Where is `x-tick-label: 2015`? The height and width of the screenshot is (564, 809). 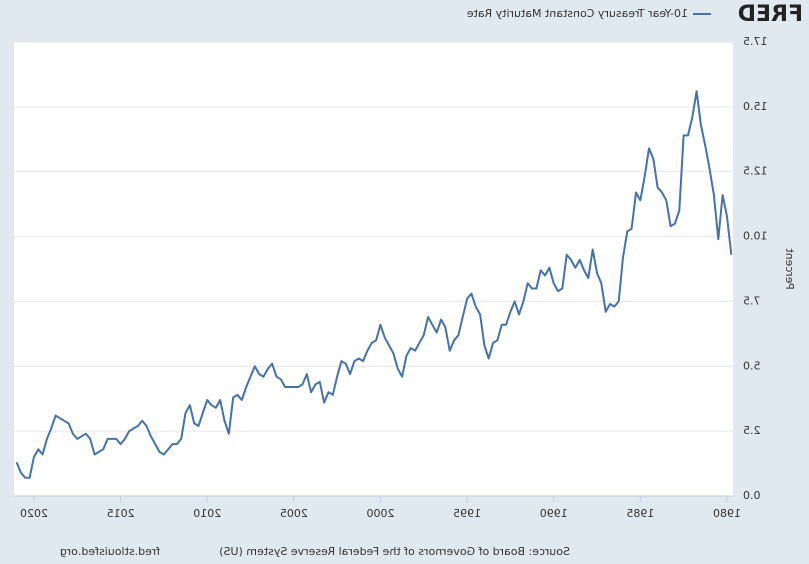
x-tick-label: 2015 is located at coordinates (121, 513).